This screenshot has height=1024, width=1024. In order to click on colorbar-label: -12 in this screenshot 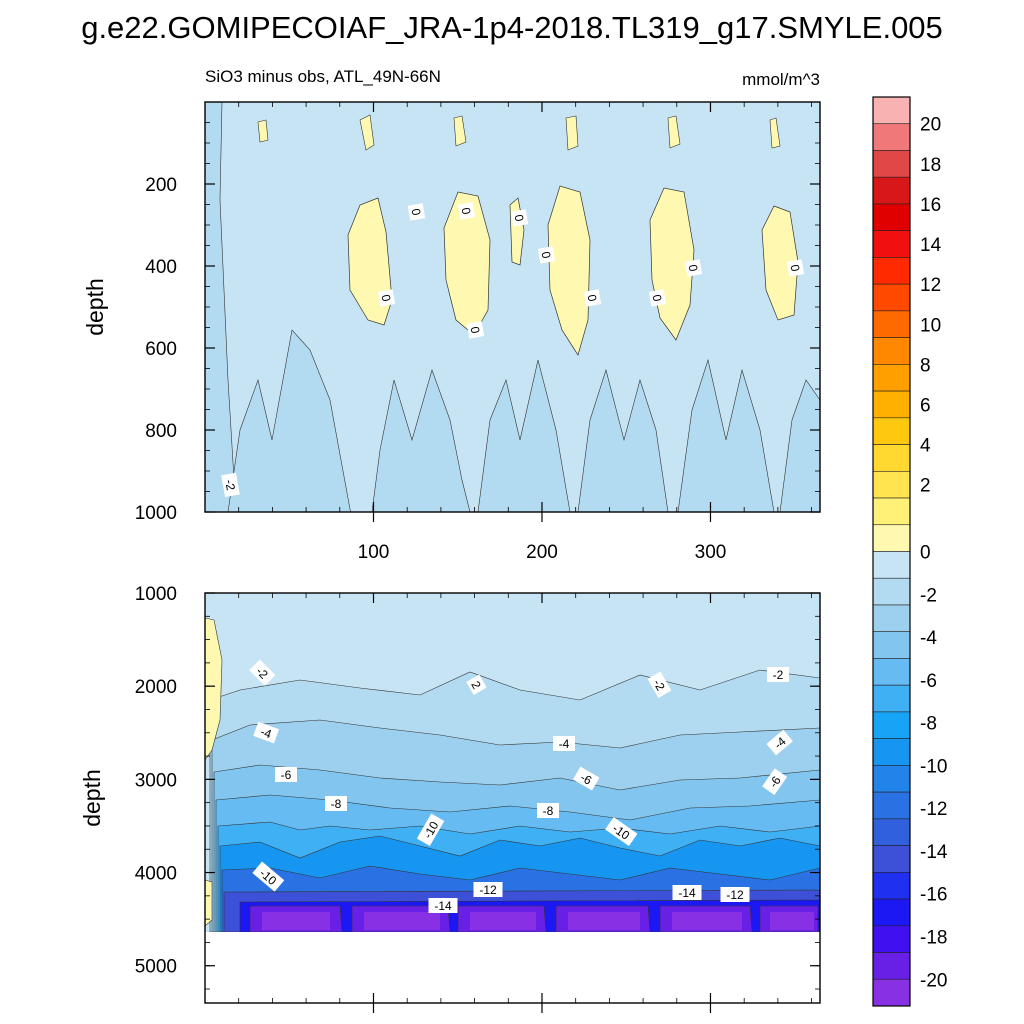, I will do `click(933, 809)`.